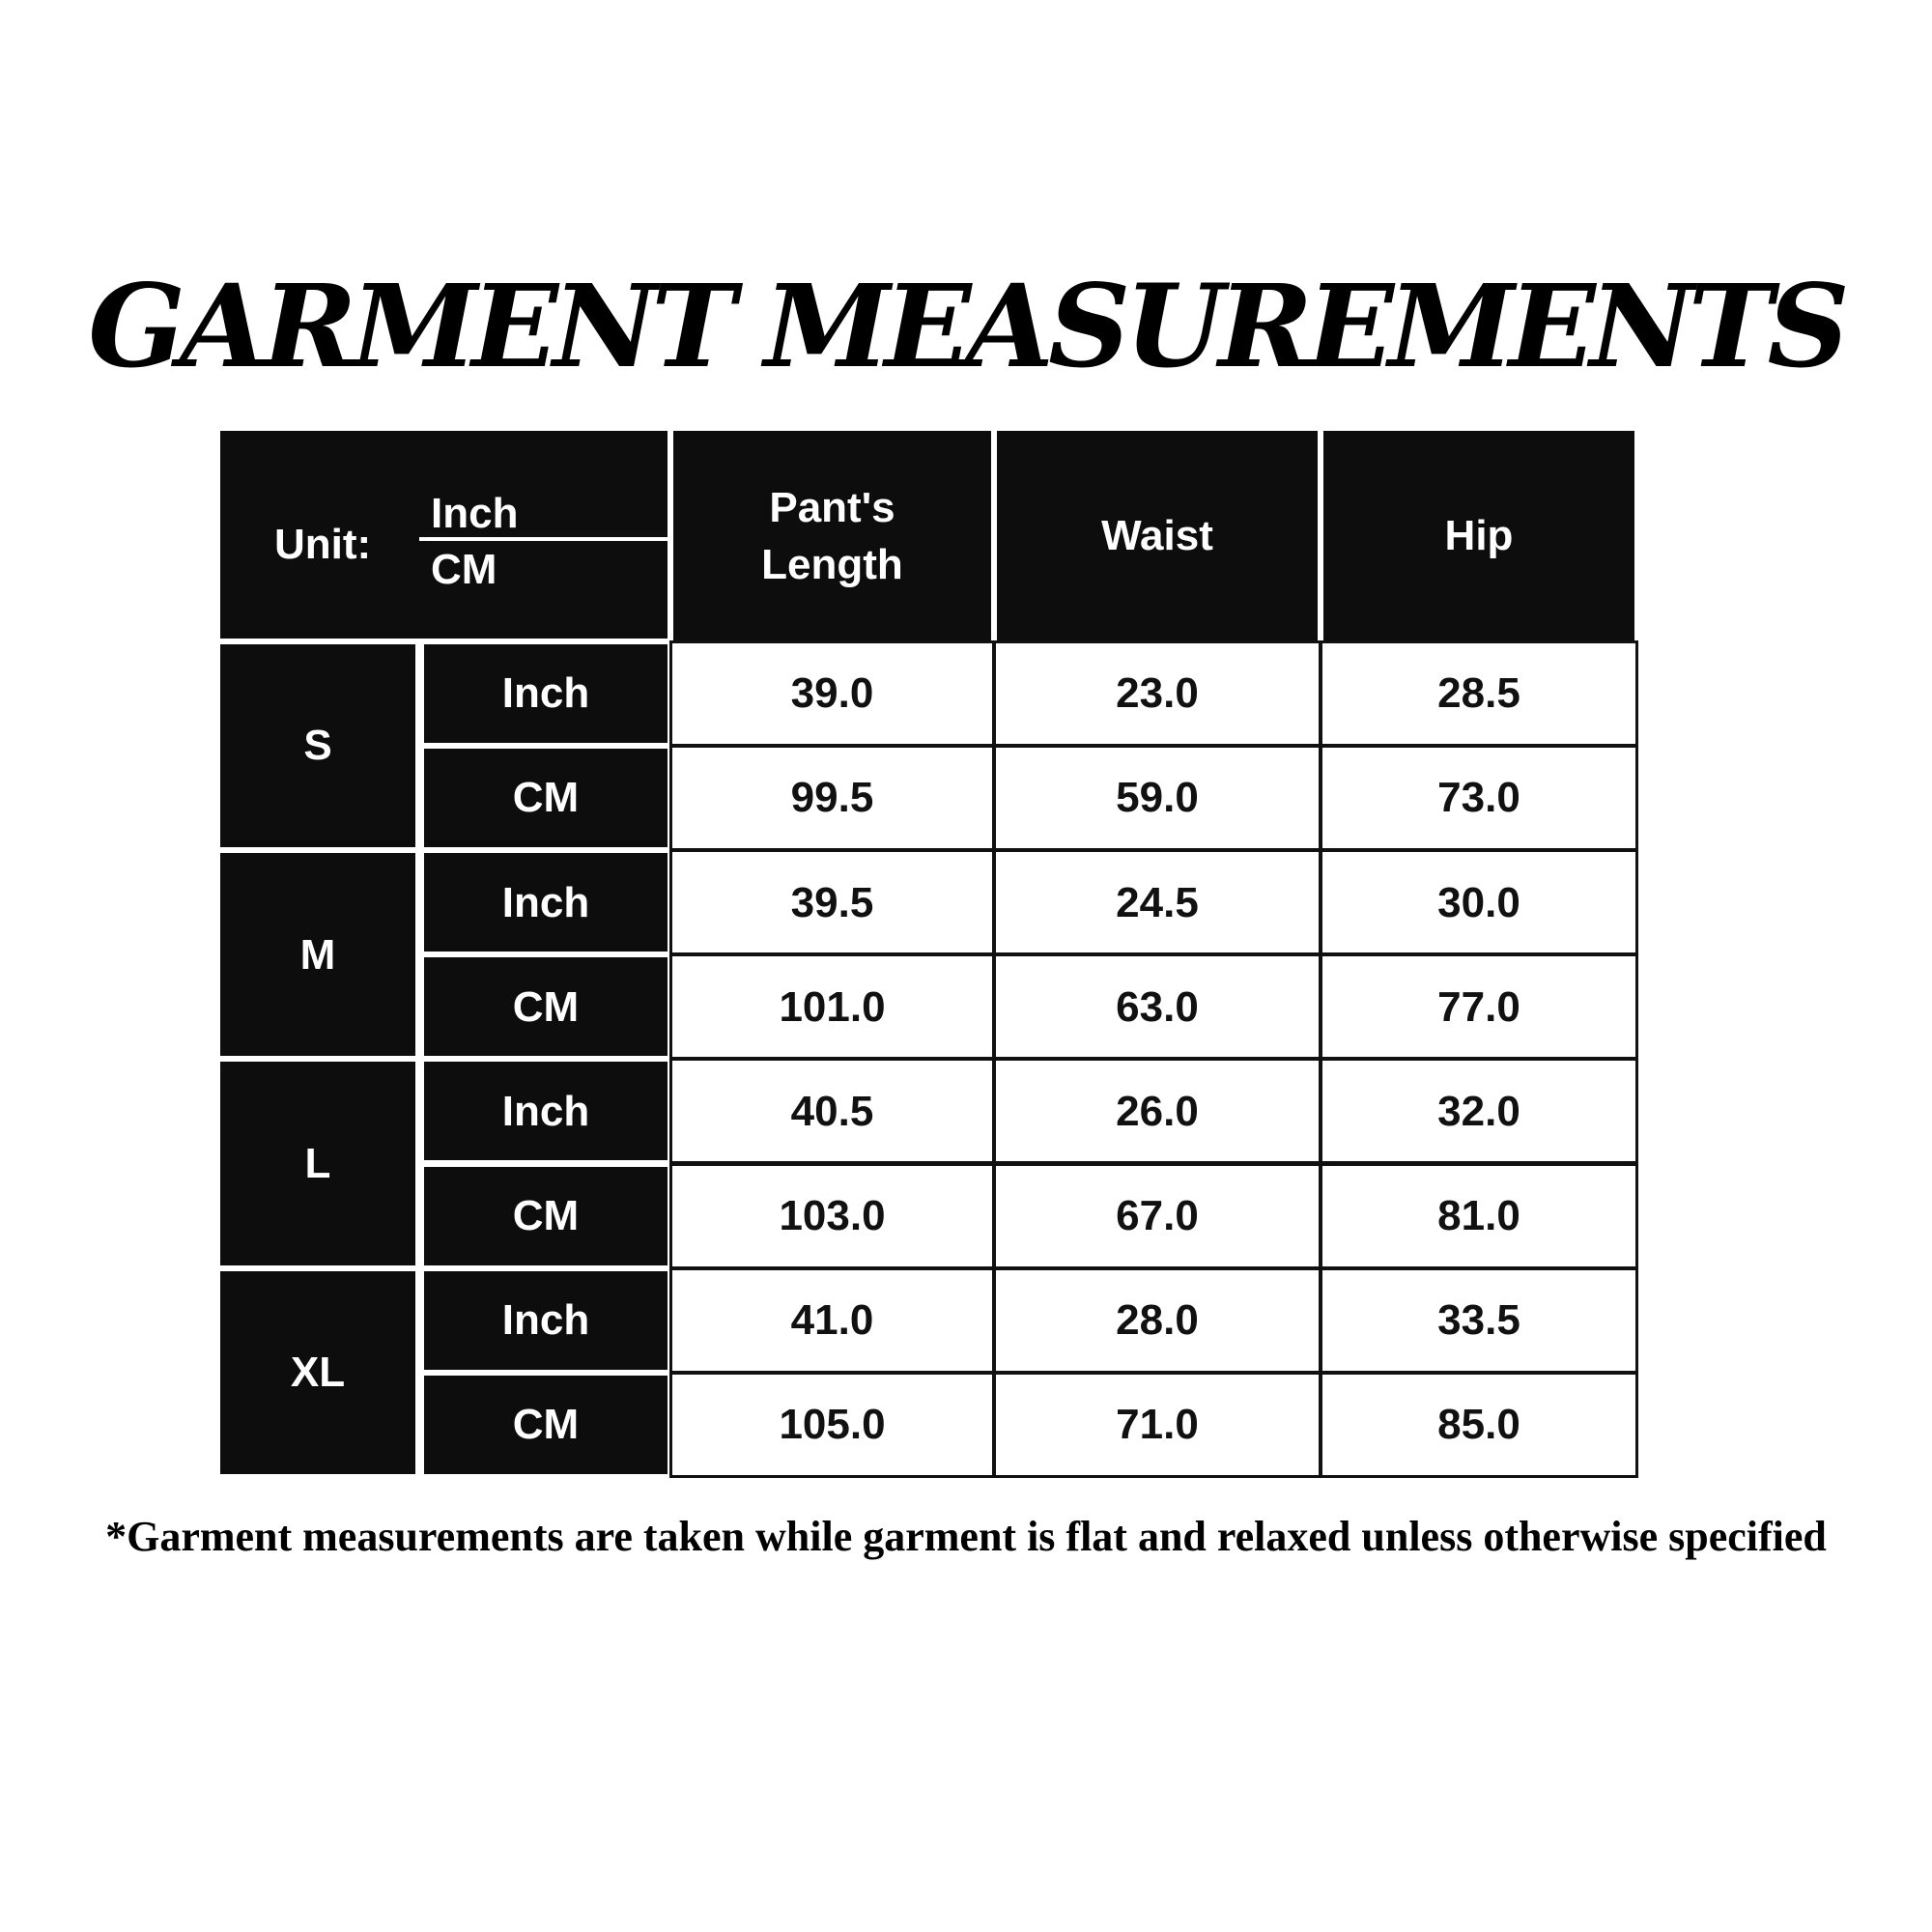  I want to click on measurement-cell: 101.0, so click(832, 1007).